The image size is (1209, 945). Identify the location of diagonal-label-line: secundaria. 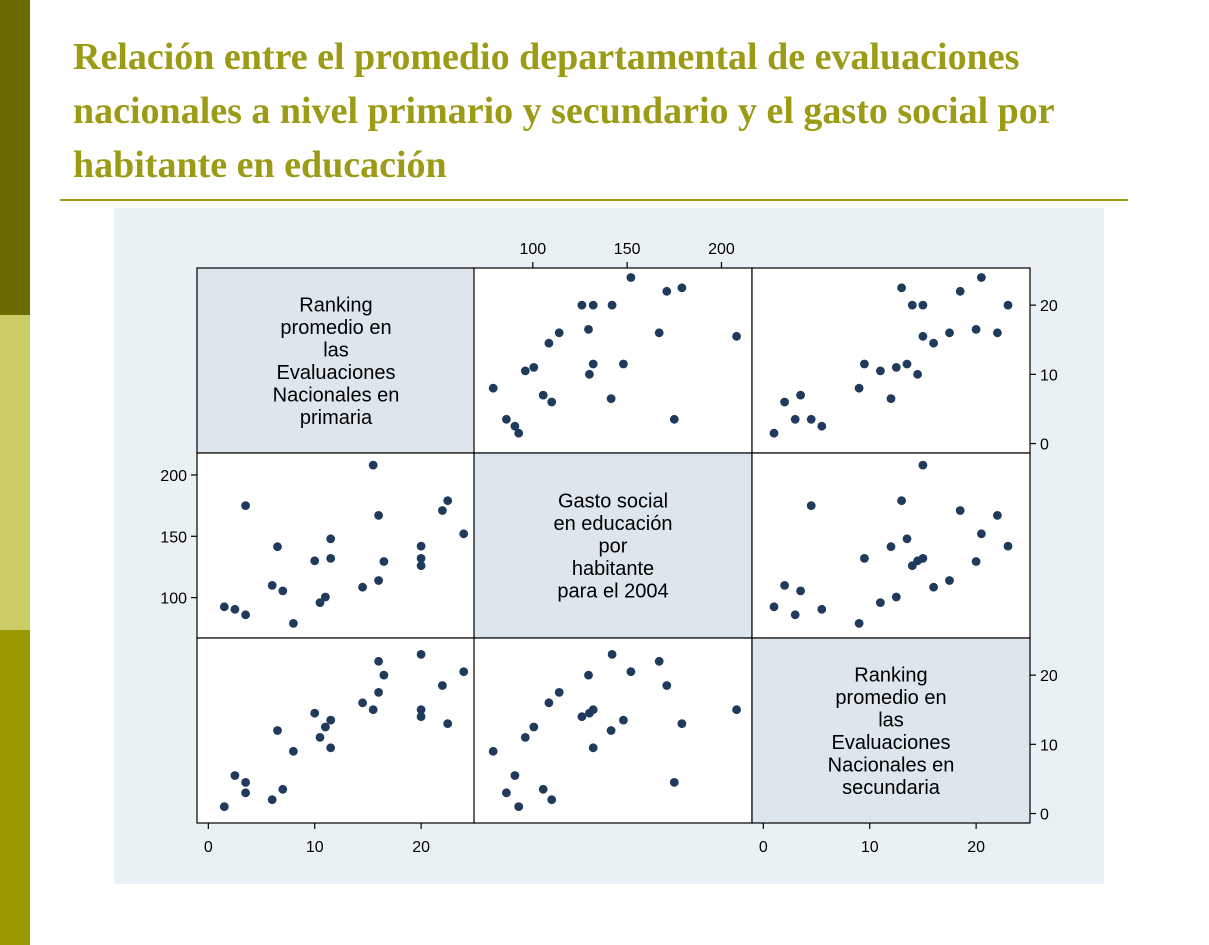
(891, 788).